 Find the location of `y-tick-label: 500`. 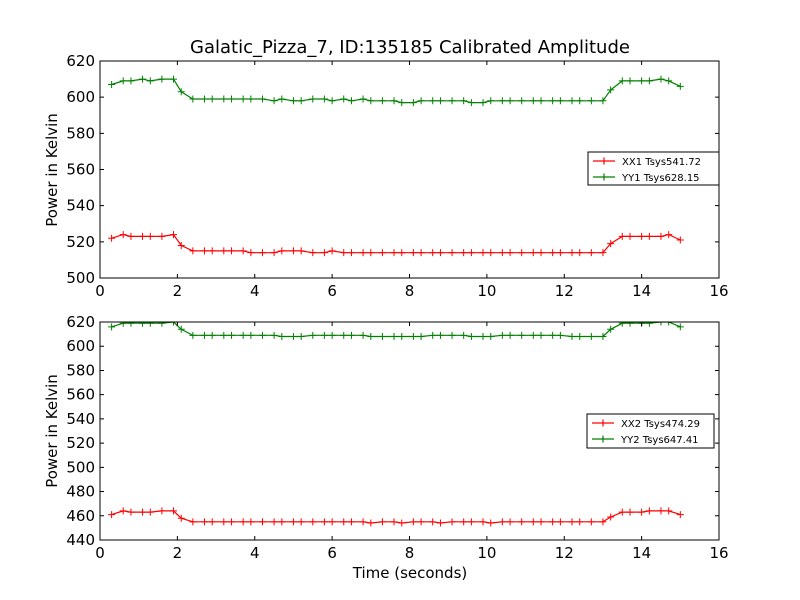

y-tick-label: 500 is located at coordinates (80, 278).